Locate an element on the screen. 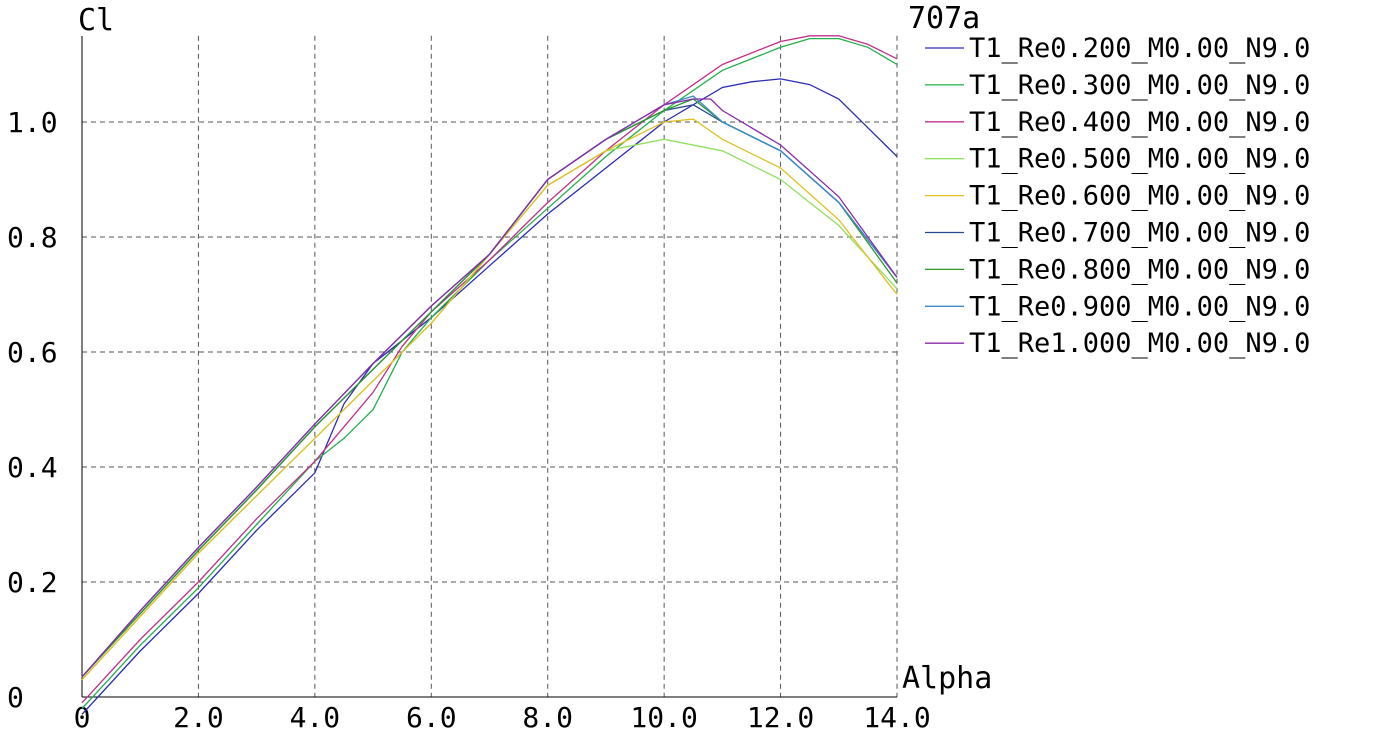  y-tick-label: 0.8 is located at coordinates (32, 237).